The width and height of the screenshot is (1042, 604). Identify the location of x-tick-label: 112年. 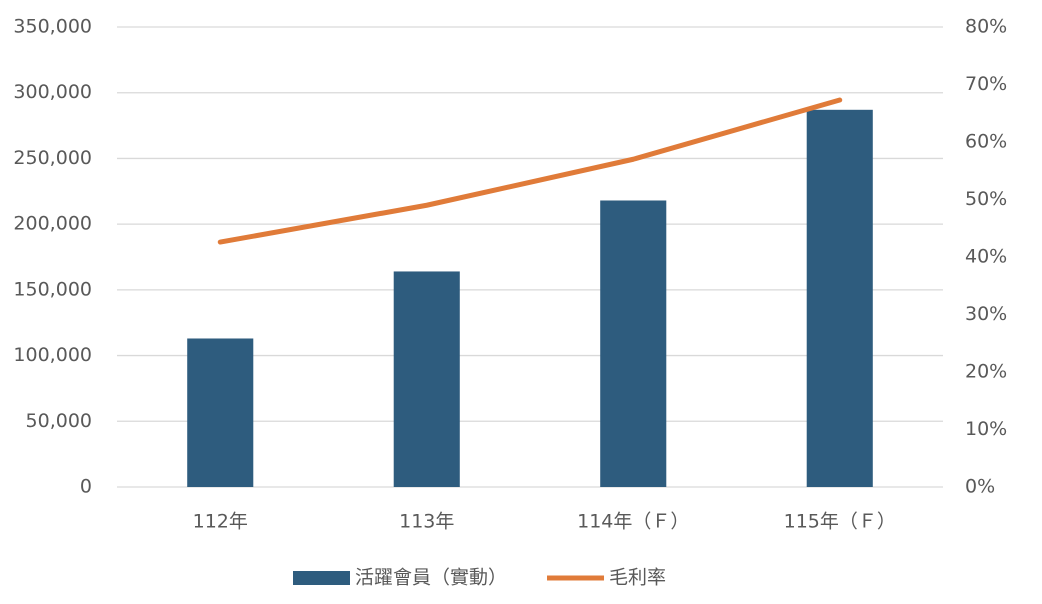
(220, 522).